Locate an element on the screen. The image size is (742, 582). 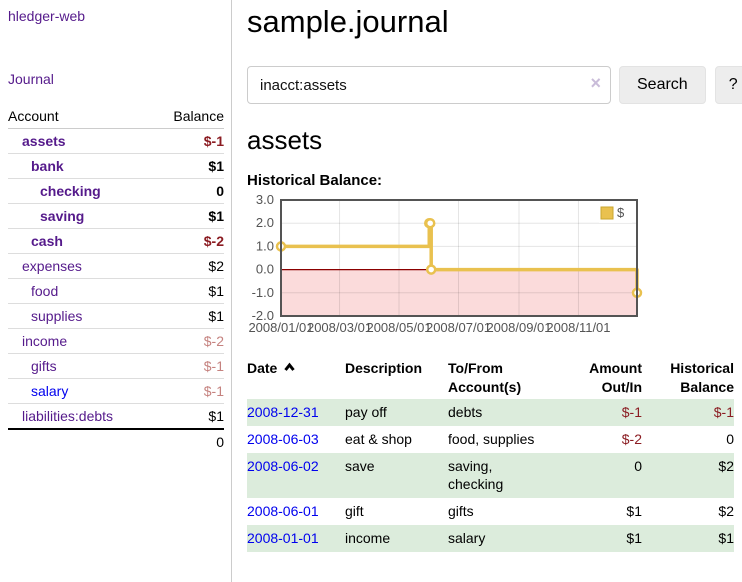
sidebar-account-link: checking is located at coordinates (70, 191).